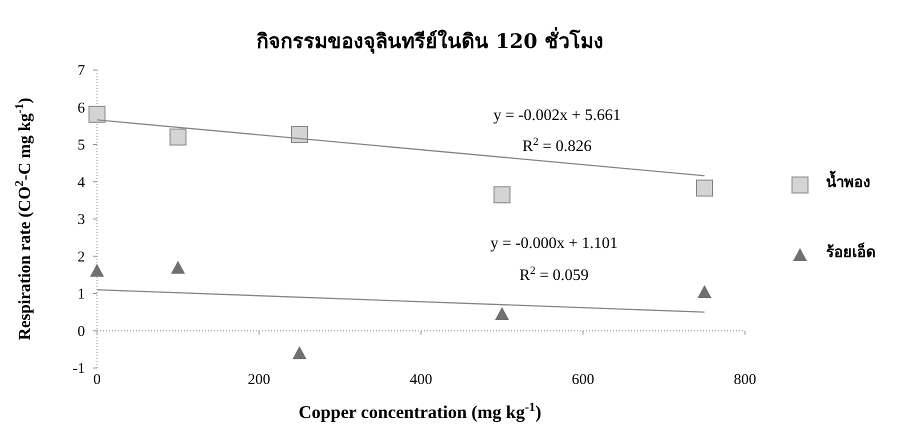  What do you see at coordinates (82, 71) in the screenshot?
I see `y-tick-label: 7` at bounding box center [82, 71].